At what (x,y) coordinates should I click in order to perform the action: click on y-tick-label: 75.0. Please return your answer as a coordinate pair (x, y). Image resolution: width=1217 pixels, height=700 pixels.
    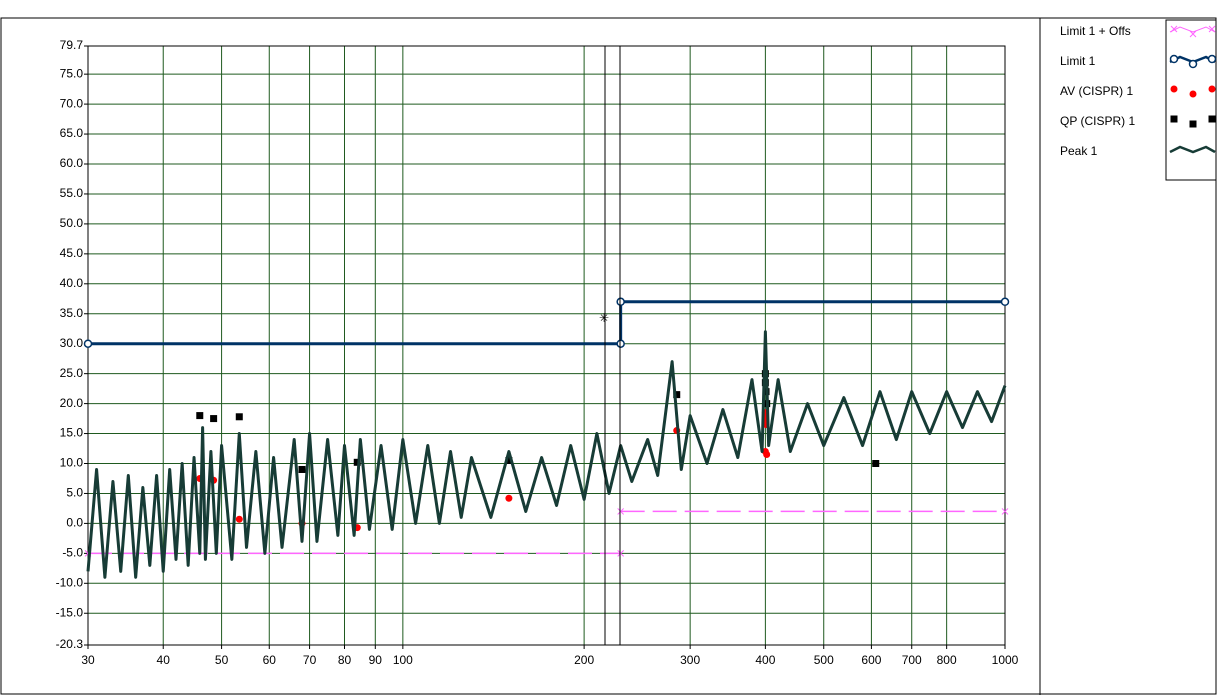
    Looking at the image, I should click on (72, 73).